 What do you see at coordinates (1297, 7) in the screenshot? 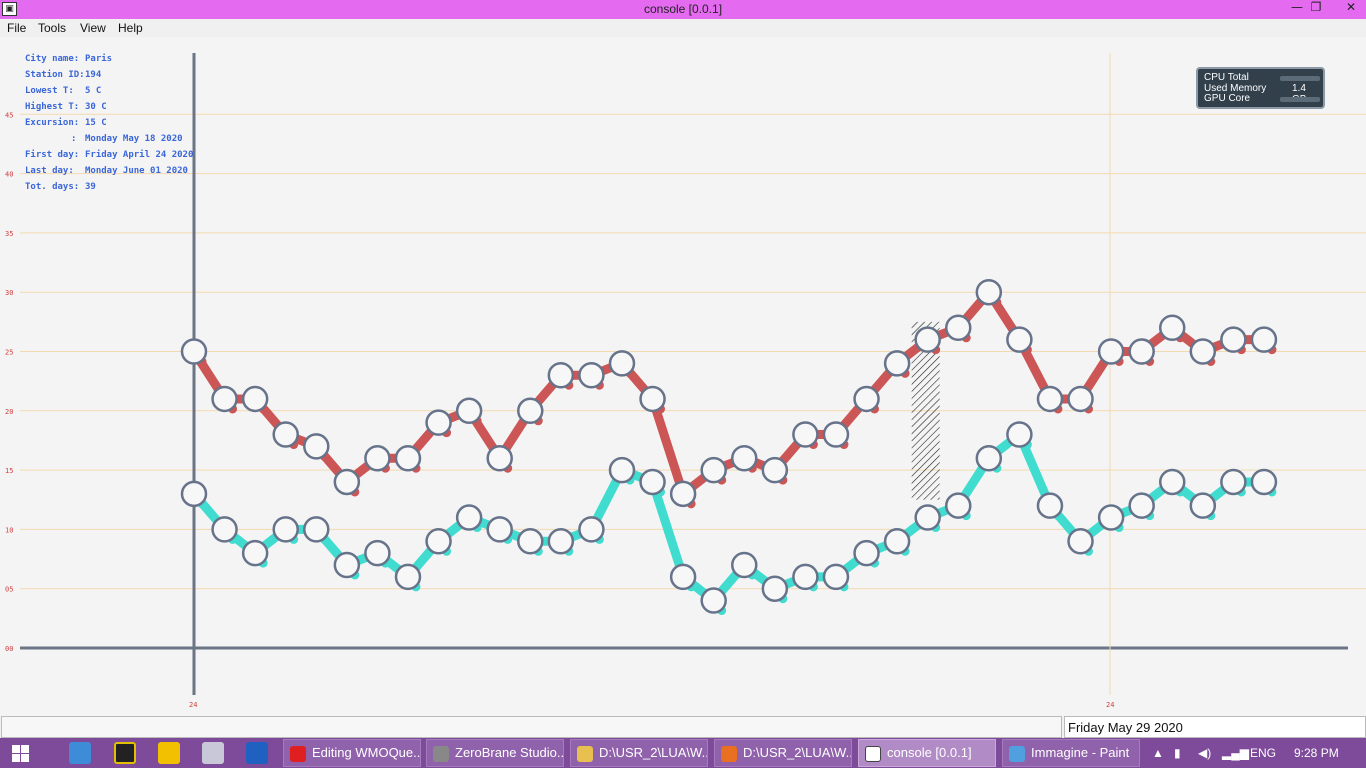
I see `minimize-button: —` at bounding box center [1297, 7].